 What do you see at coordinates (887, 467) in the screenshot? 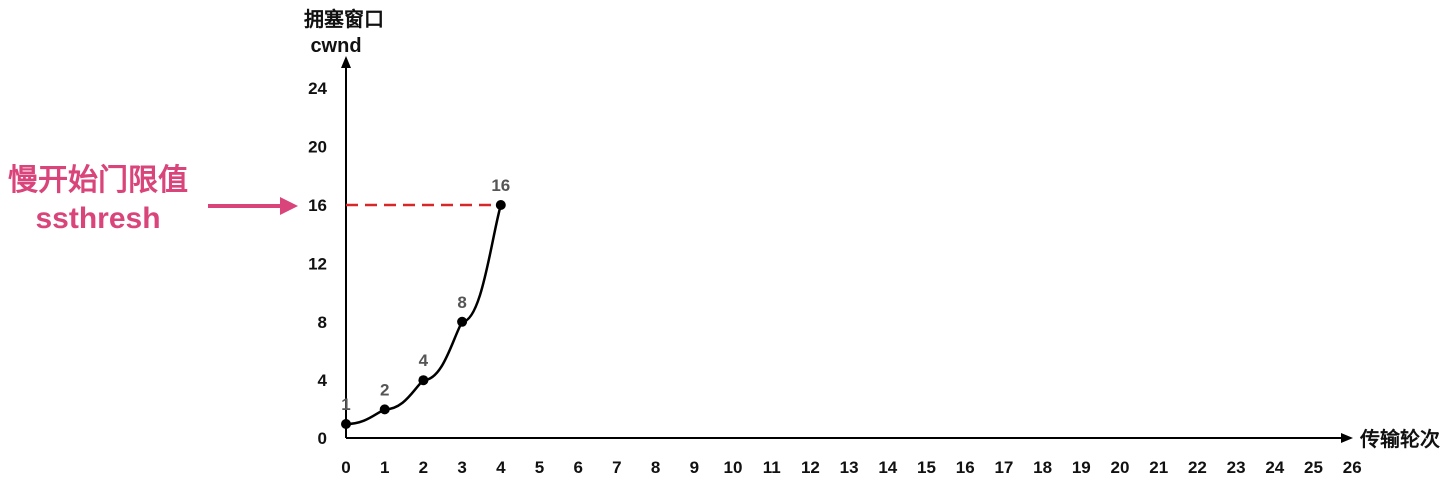
I see `x-tick-label: 14` at bounding box center [887, 467].